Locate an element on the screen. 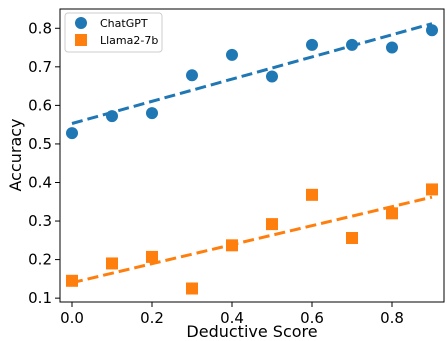 The width and height of the screenshot is (447, 341). y-tick-label: 0.7 is located at coordinates (40, 67).